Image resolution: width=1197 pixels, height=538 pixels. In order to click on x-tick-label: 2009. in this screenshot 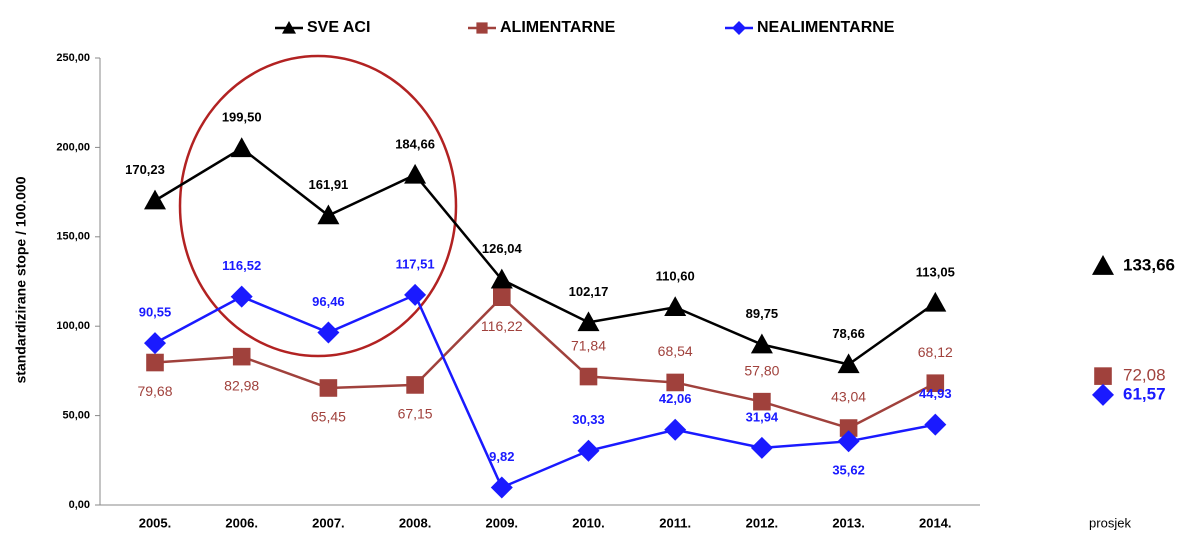, I will do `click(502, 522)`.